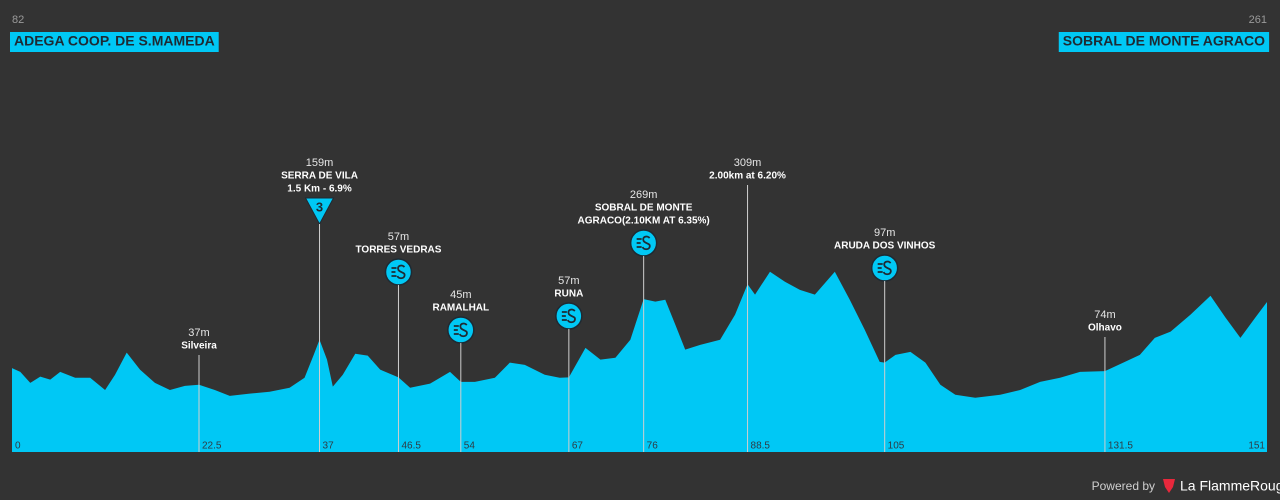 This screenshot has height=500, width=1280. I want to click on finish-altitude: 261, so click(1258, 20).